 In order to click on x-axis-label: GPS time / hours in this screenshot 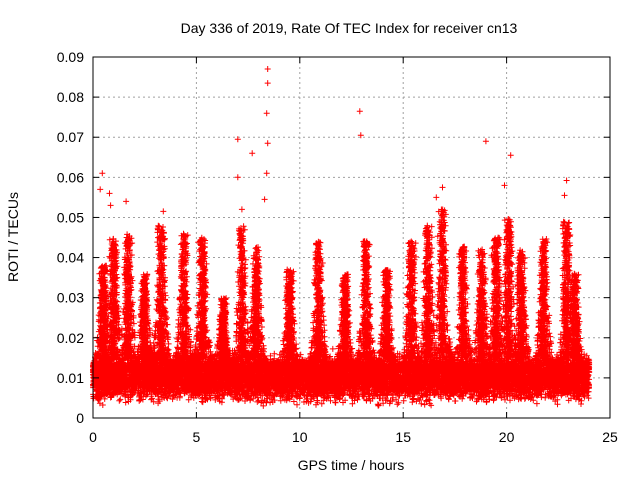, I will do `click(351, 465)`.